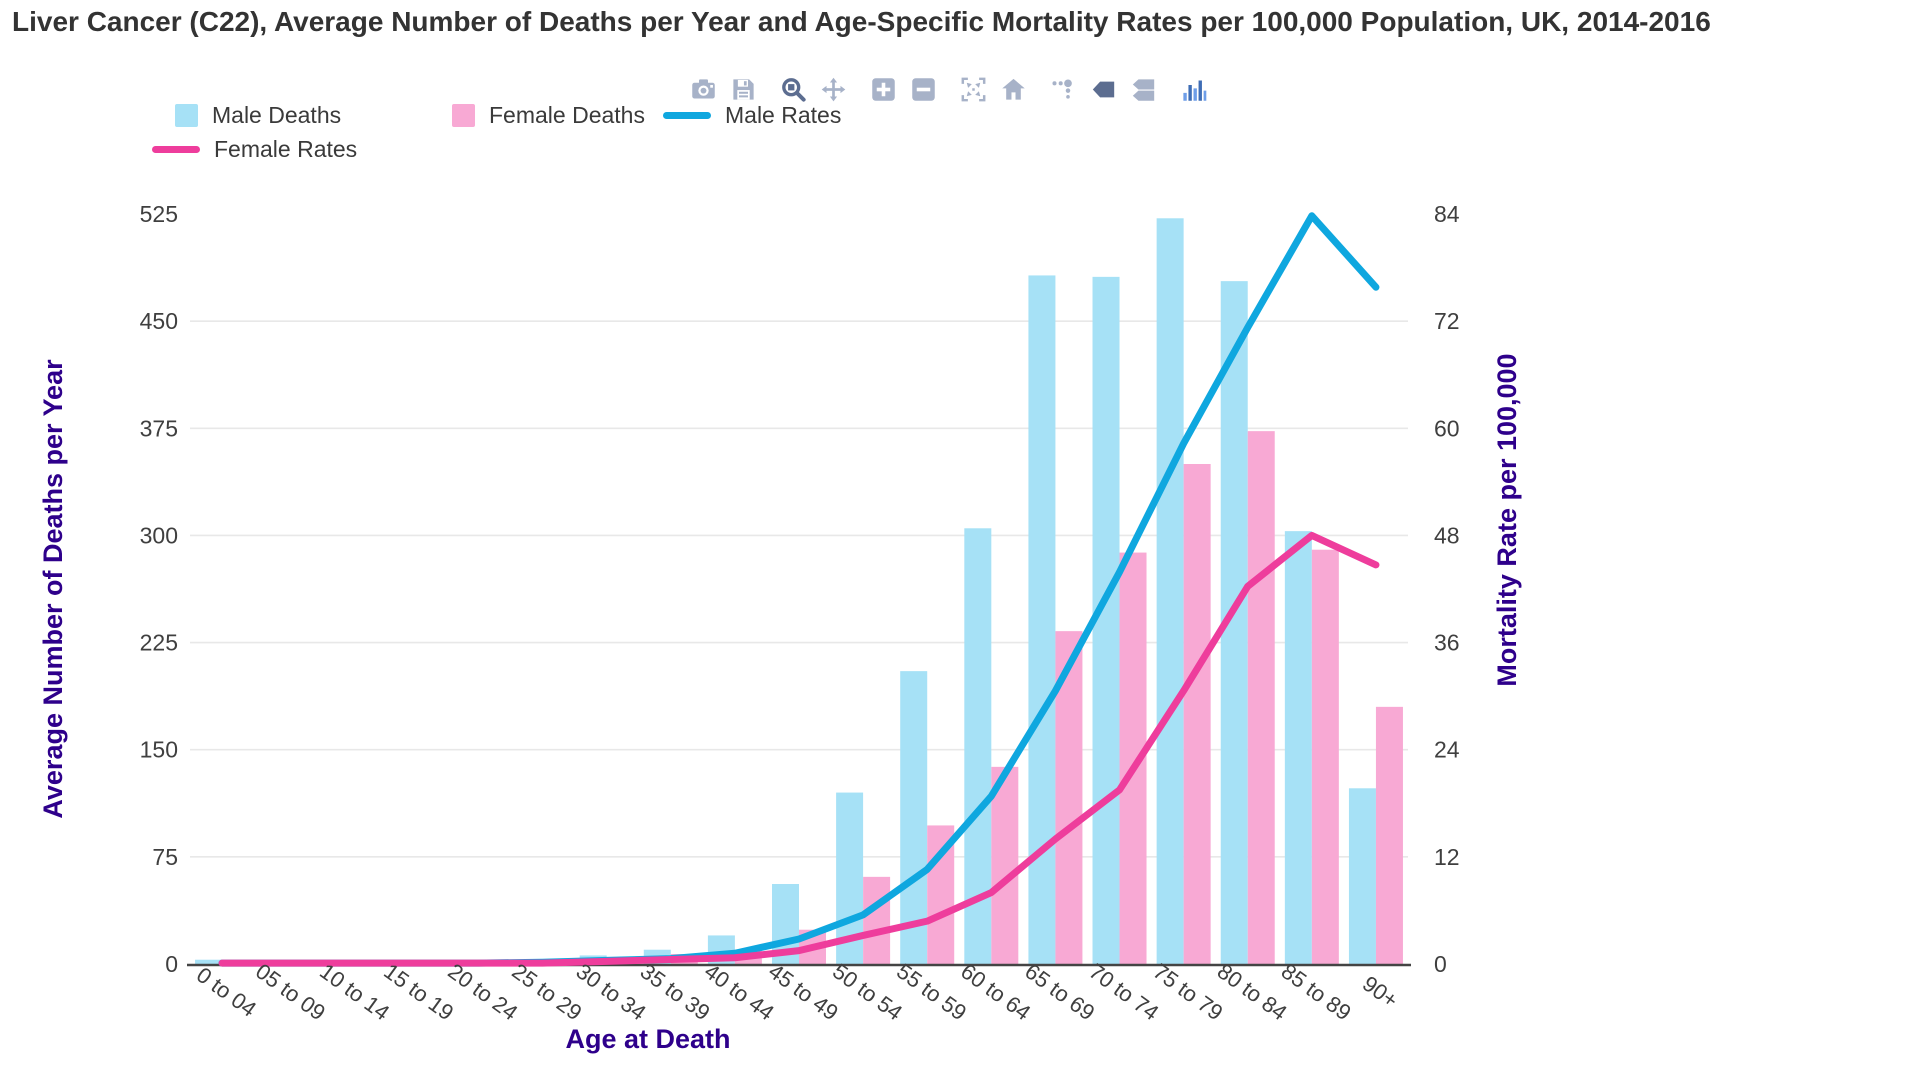  I want to click on legend-item-female-deaths: Female Deaths, so click(548, 115).